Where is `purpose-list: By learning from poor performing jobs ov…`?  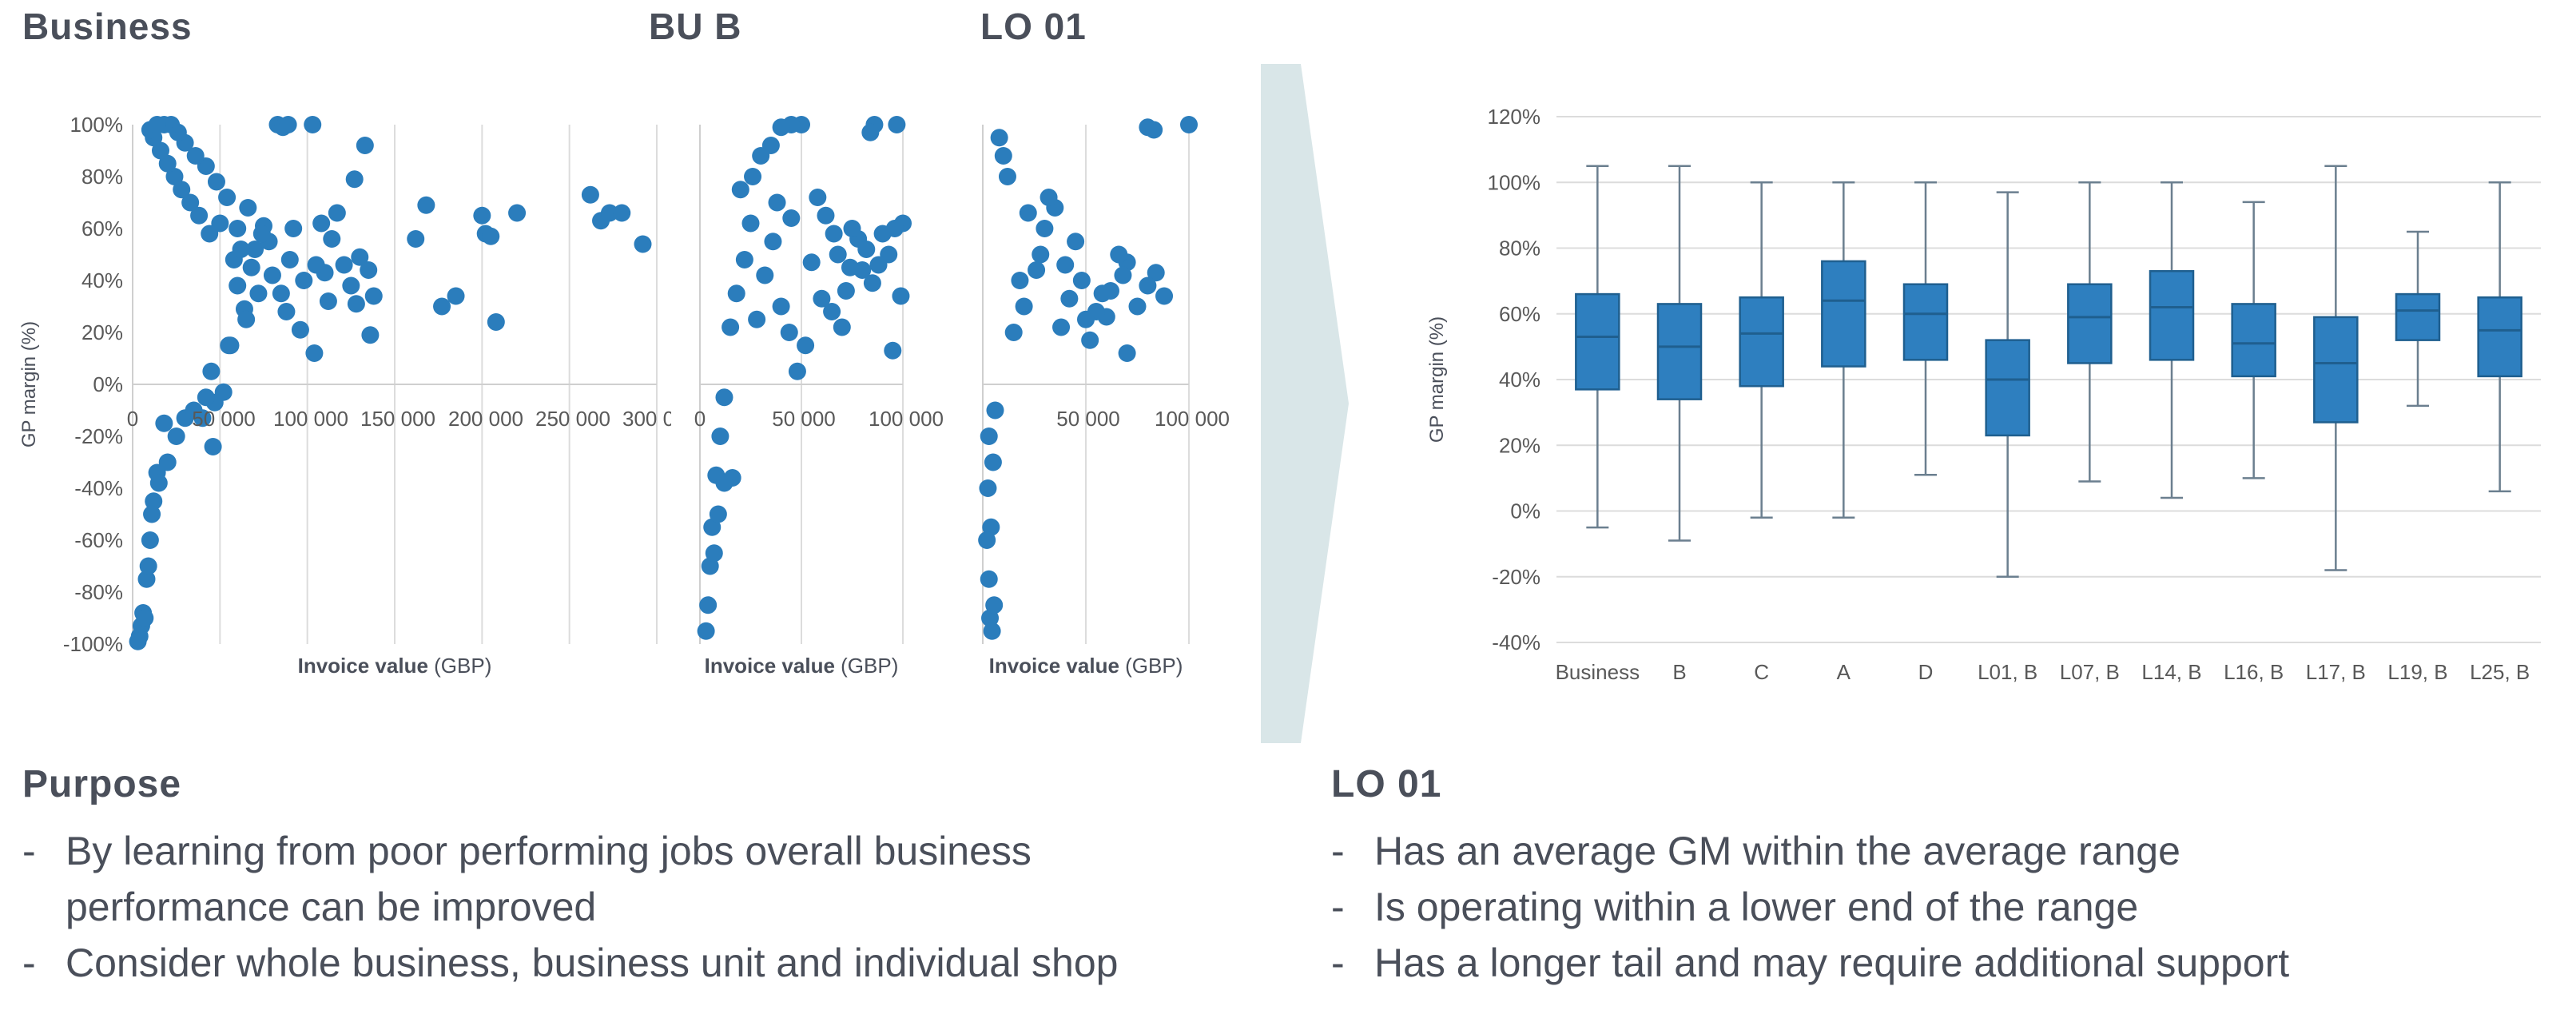
purpose-list: By learning from poor performing jobs ov… is located at coordinates (621, 907).